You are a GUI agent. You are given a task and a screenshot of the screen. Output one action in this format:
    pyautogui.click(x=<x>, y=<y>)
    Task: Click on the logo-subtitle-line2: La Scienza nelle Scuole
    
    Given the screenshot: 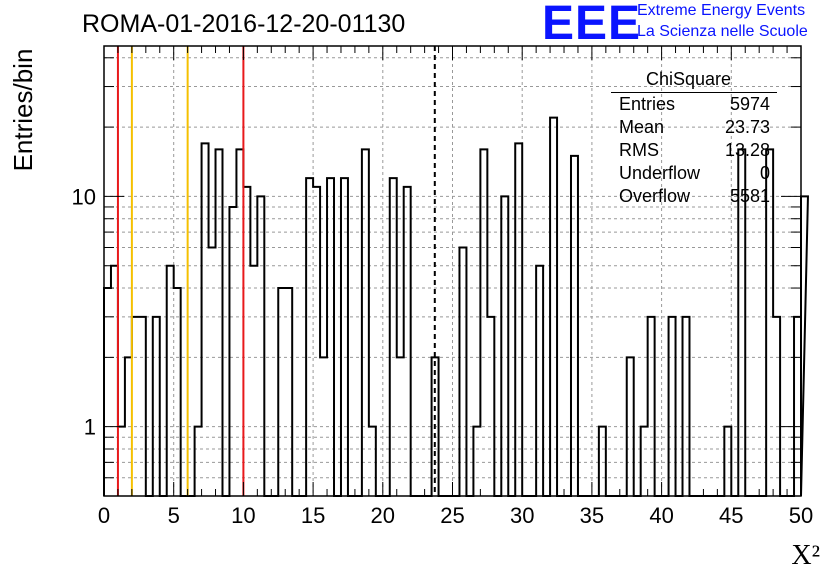 What is the action you would take?
    pyautogui.click(x=722, y=31)
    